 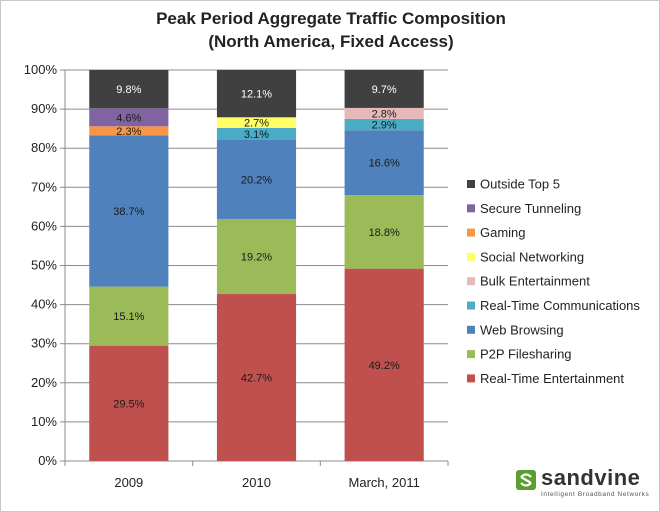 I want to click on data-label: 15.1%, so click(x=128, y=317).